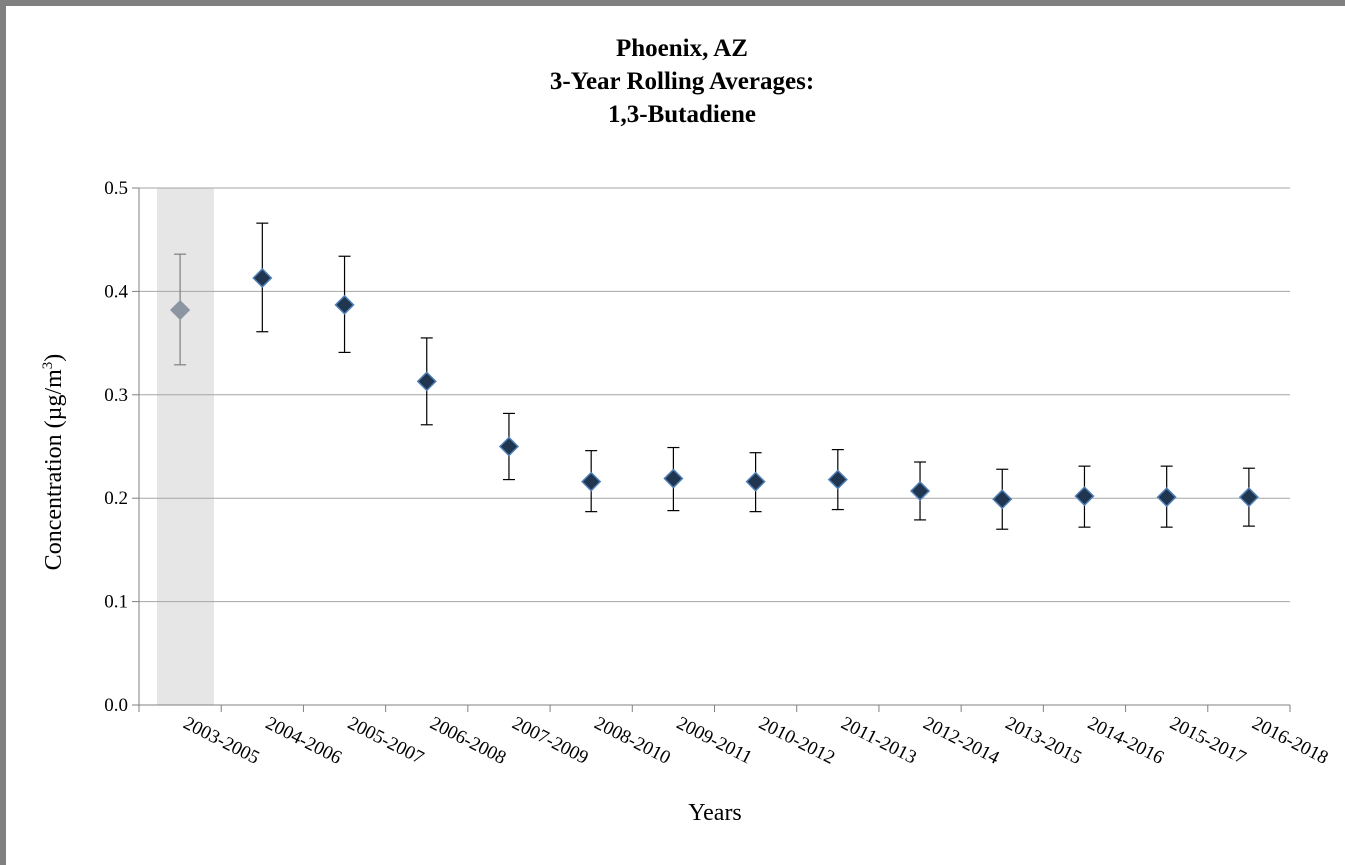 This screenshot has height=865, width=1345. Describe the element at coordinates (185, 446) in the screenshot. I see `shaded-region` at that location.